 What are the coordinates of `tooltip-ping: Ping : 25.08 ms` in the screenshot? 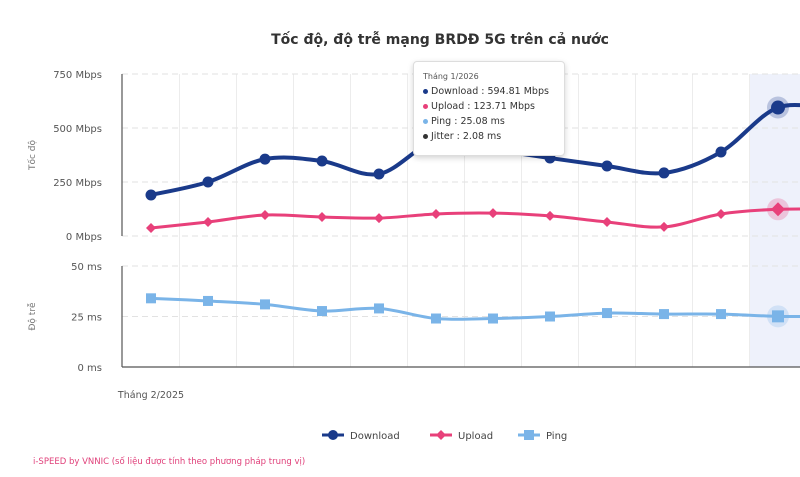 It's located at (468, 121).